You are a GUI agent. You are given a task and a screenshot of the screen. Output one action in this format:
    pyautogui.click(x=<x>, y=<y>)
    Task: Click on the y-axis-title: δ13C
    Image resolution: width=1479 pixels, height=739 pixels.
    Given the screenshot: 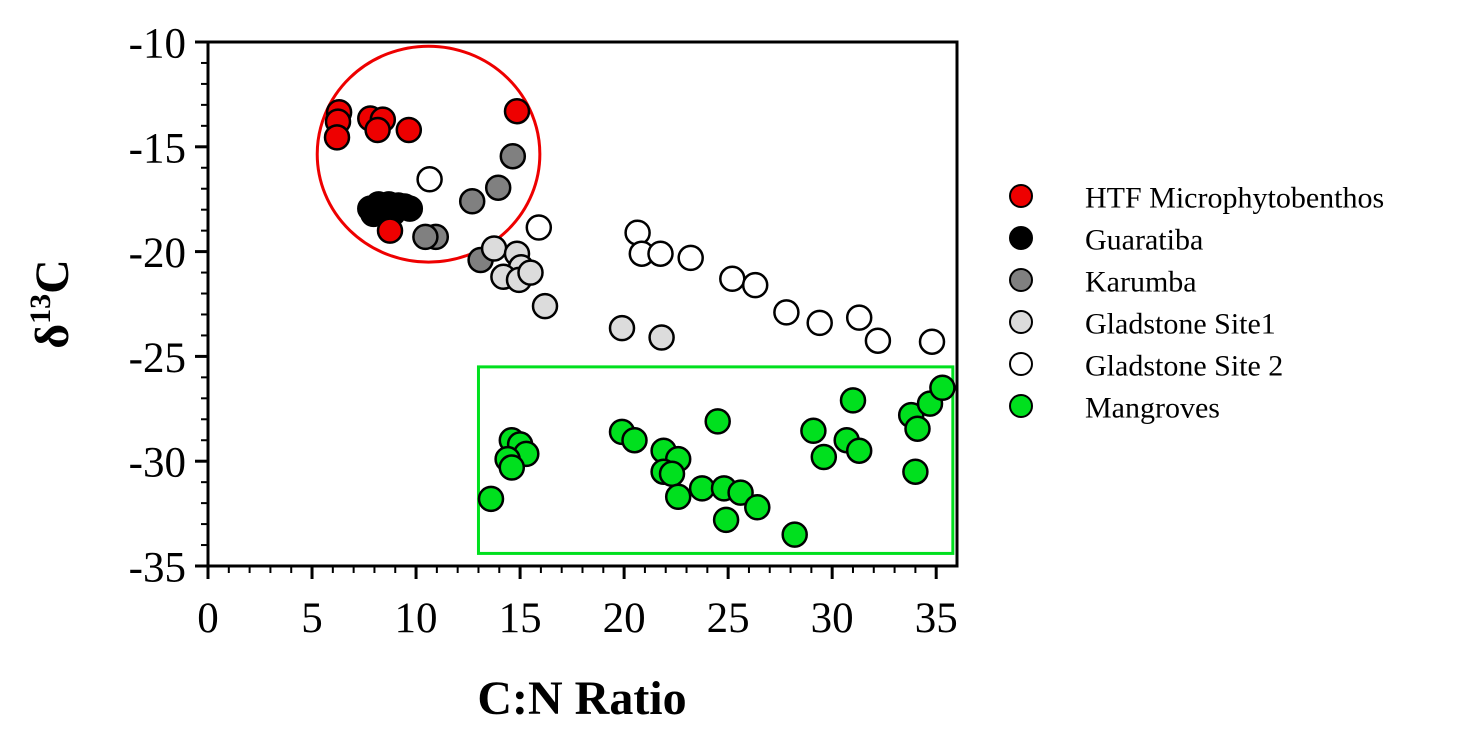 What is the action you would take?
    pyautogui.click(x=51, y=304)
    